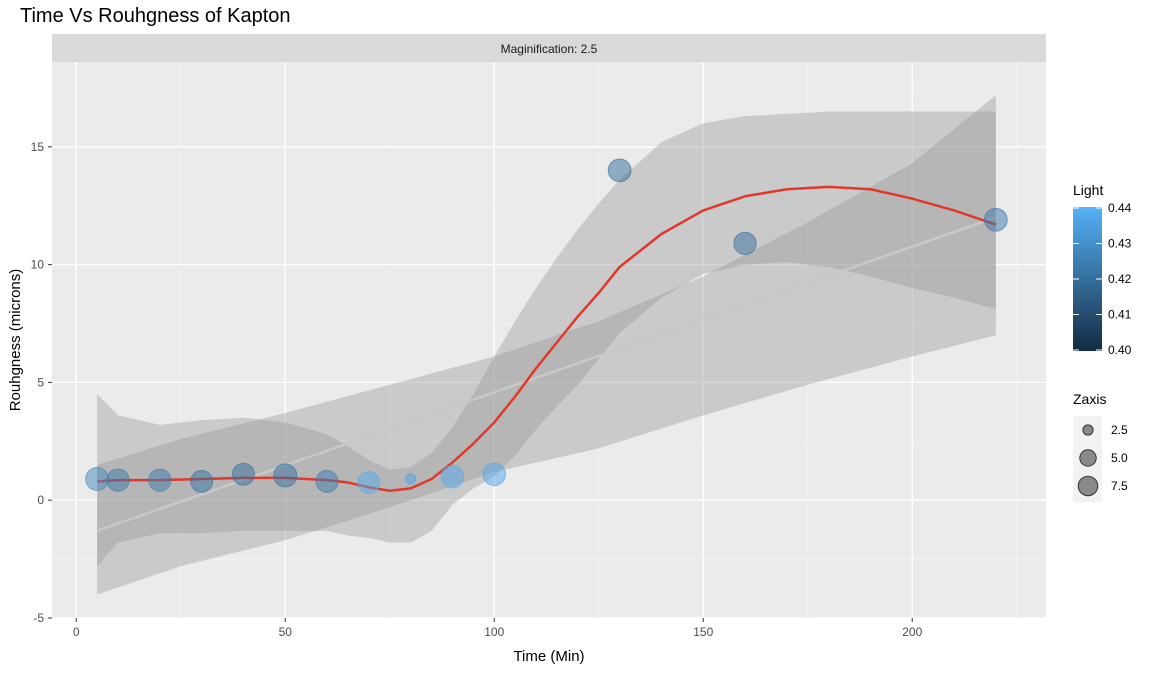 This screenshot has width=1152, height=673. Describe the element at coordinates (1120, 279) in the screenshot. I see `legend-light-label: 0.42` at that location.